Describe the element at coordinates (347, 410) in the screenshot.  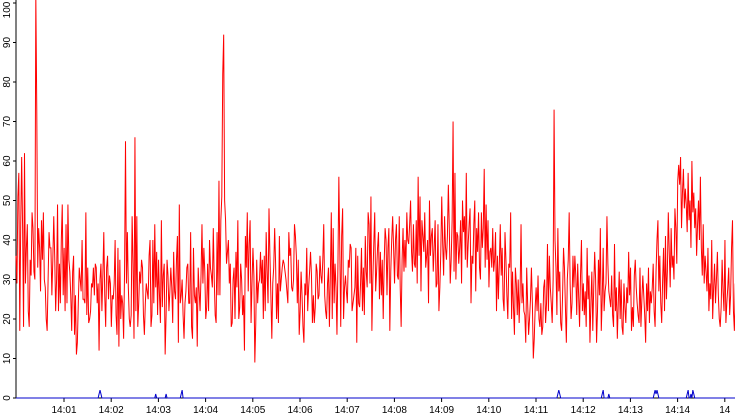
I see `x-tick-label: 14:07` at that location.